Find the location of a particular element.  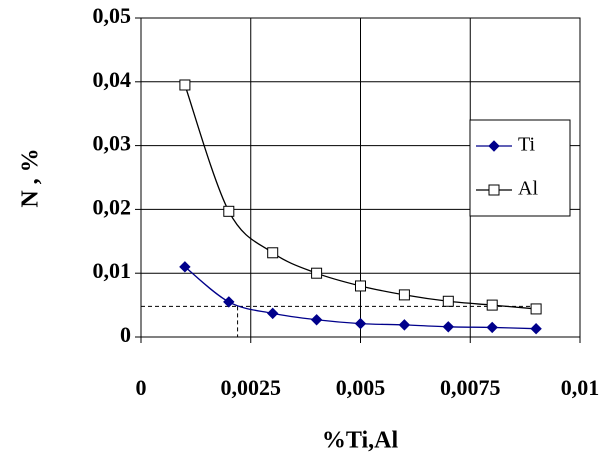

x-tick-label: 0,0025 is located at coordinates (251, 387).